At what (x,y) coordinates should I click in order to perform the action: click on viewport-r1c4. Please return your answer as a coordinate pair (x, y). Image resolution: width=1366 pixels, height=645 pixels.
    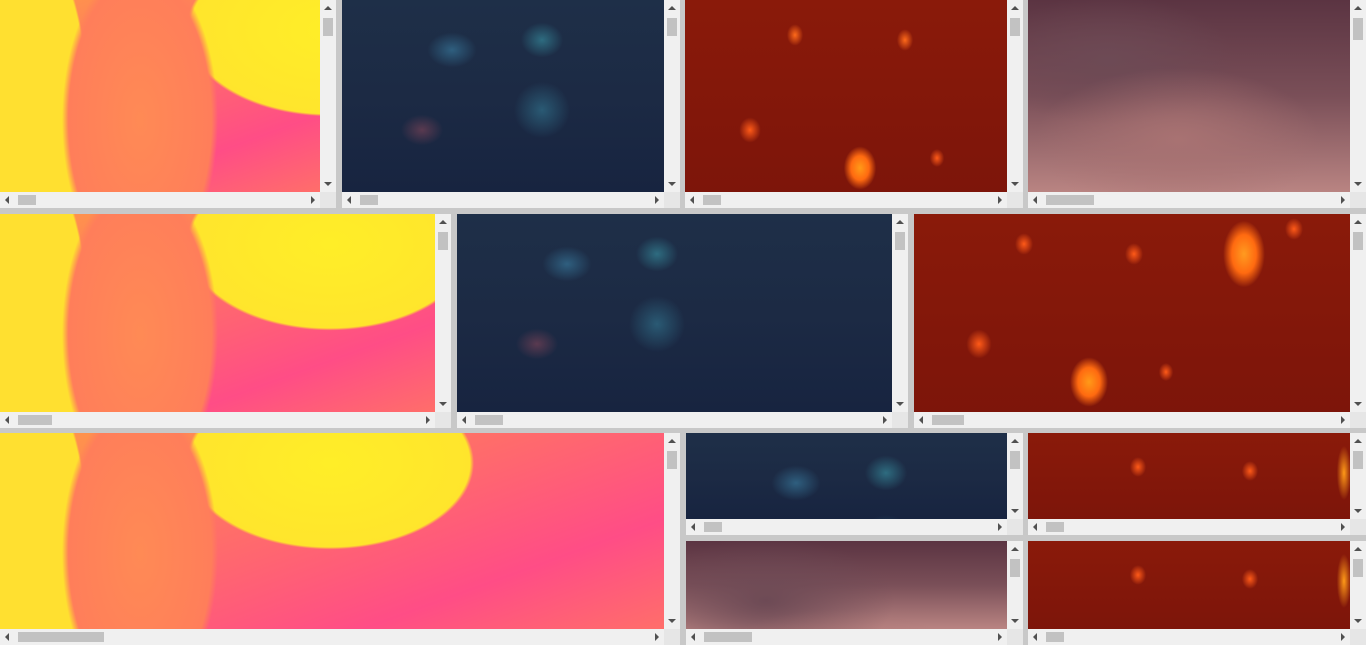
    Looking at the image, I should click on (1197, 104).